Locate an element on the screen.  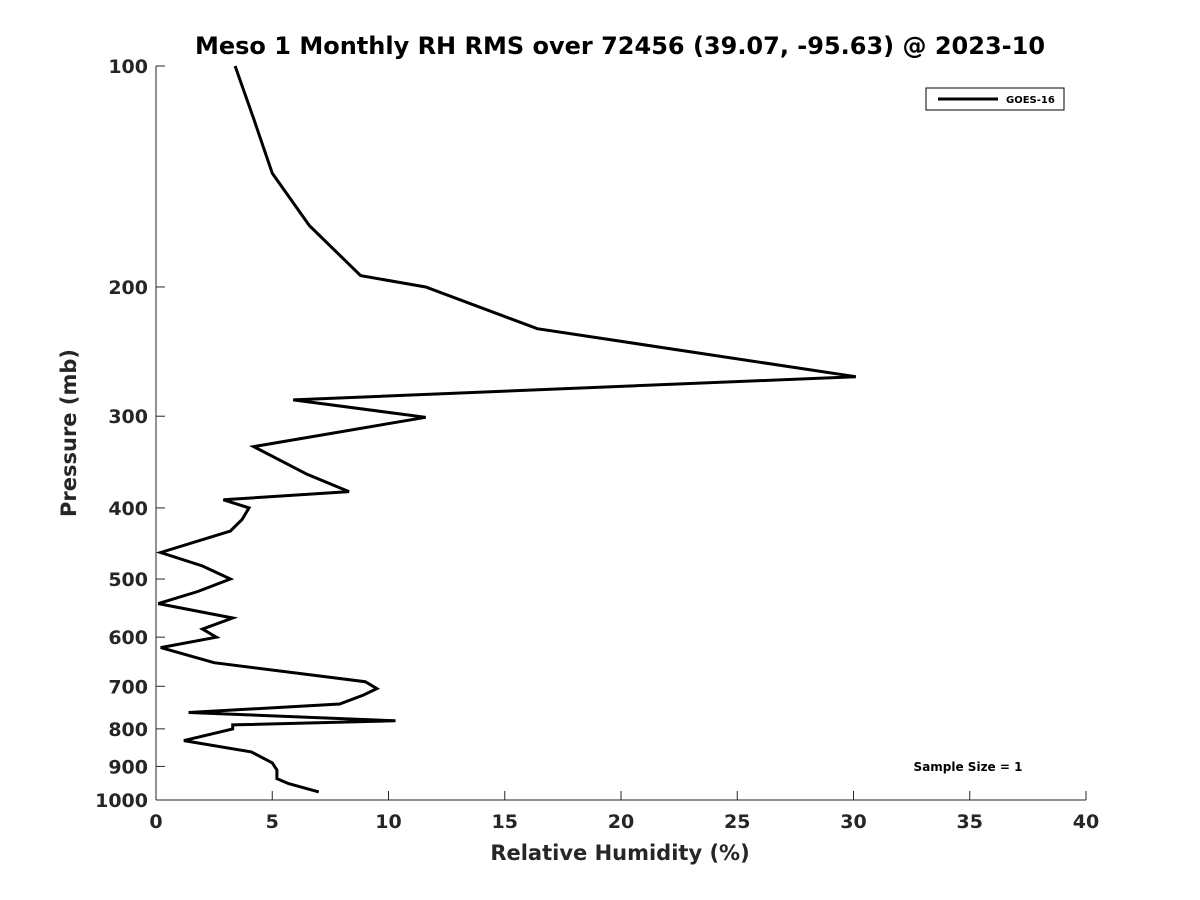
y-tick-label: 700 is located at coordinates (128, 687).